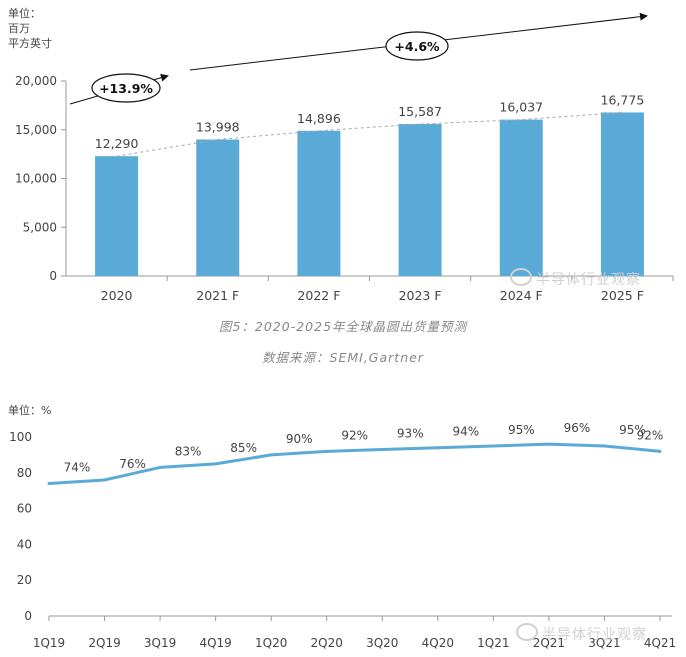 The width and height of the screenshot is (686, 657). What do you see at coordinates (420, 111) in the screenshot?
I see `bar-value-label: 15,587` at bounding box center [420, 111].